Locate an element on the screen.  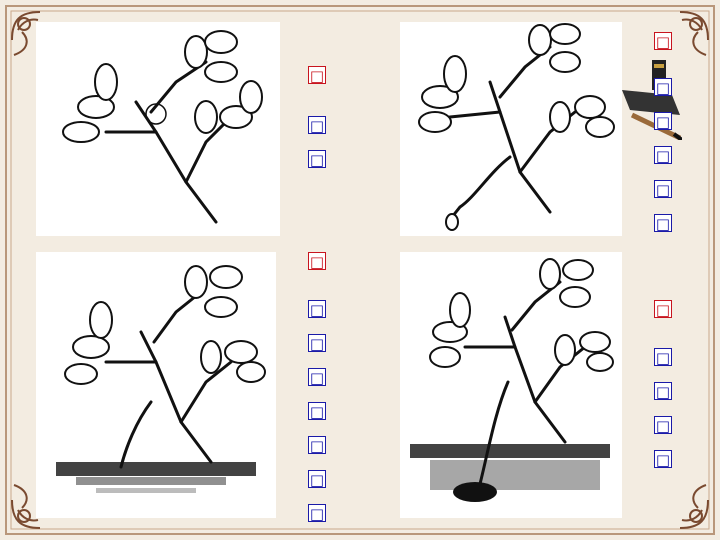
plant-rooted-icon is located at coordinates (512, 380).